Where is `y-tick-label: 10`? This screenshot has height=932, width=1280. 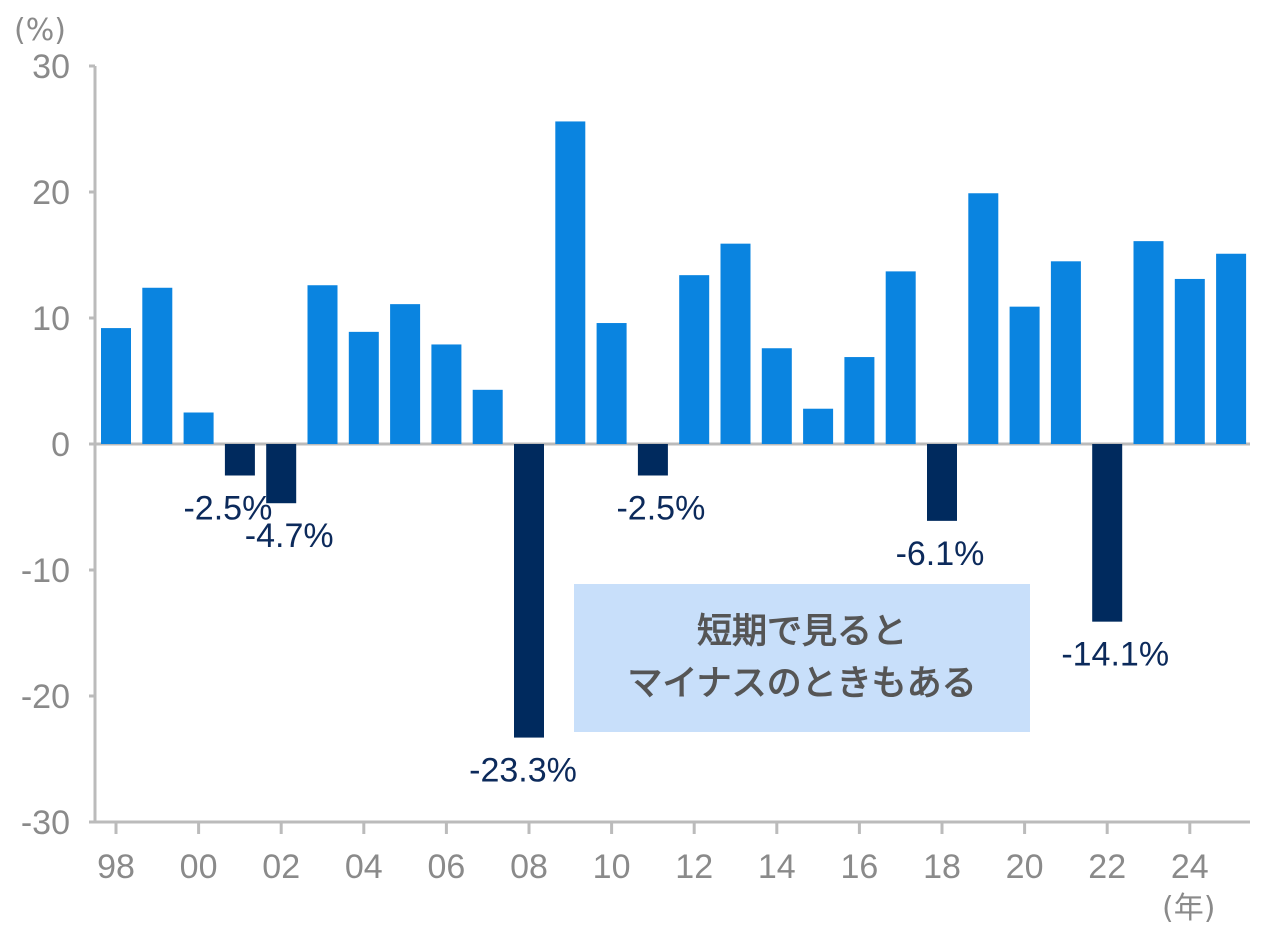 y-tick-label: 10 is located at coordinates (51, 319).